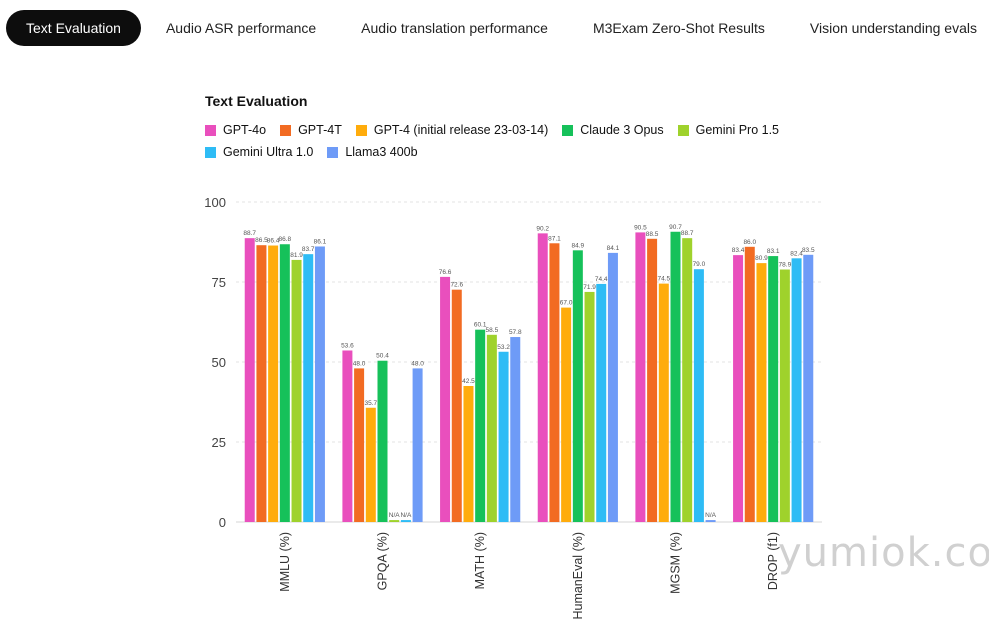  What do you see at coordinates (273, 241) in the screenshot?
I see `data-label: 86.4` at bounding box center [273, 241].